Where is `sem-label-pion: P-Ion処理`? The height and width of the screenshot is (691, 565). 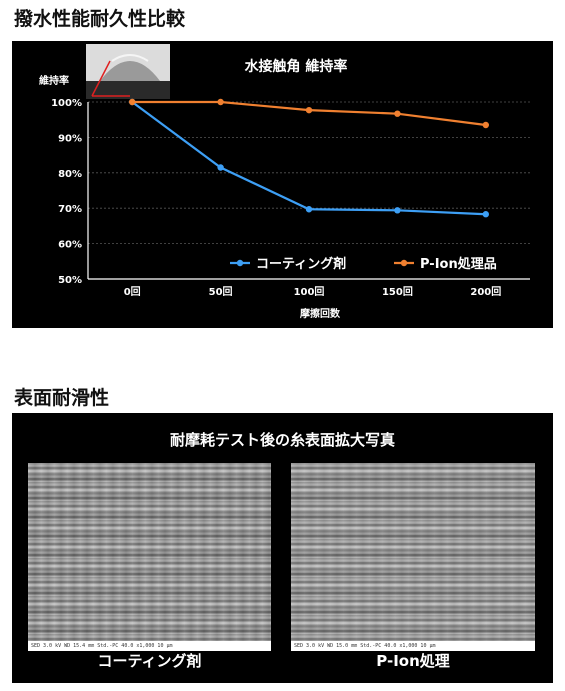
sem-label-pion: P-Ion処理 is located at coordinates (413, 661).